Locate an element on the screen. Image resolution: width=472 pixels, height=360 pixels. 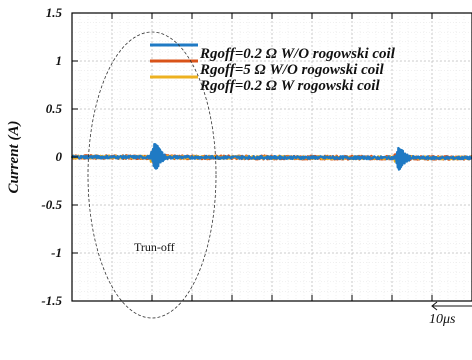
series-layer is located at coordinates (271, 157).